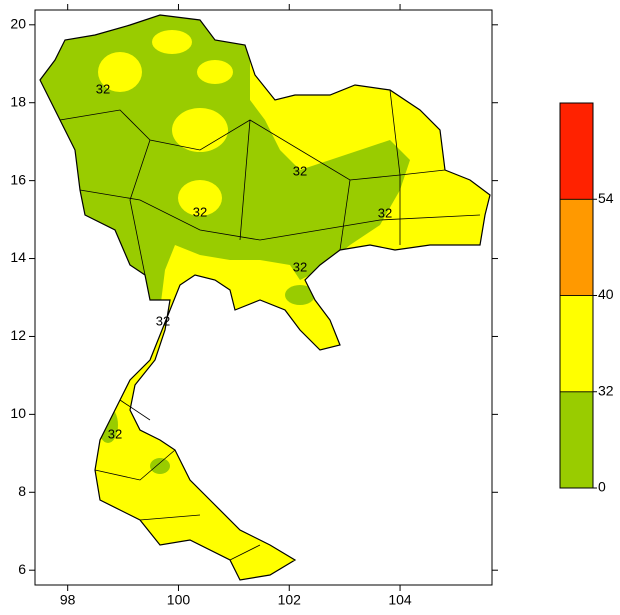  What do you see at coordinates (18, 179) in the screenshot?
I see `y-tick-label: 16` at bounding box center [18, 179].